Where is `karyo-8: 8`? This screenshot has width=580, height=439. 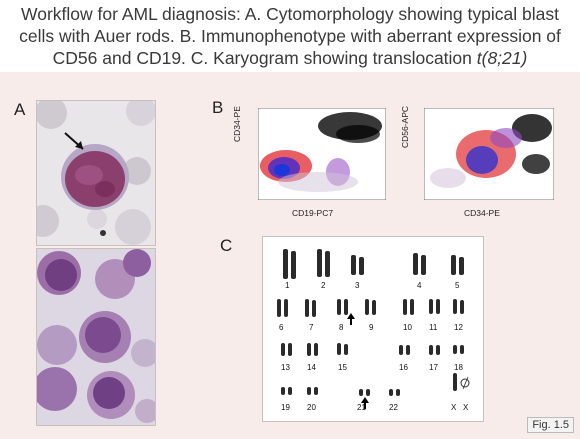 karyo-8: 8 is located at coordinates (341, 327).